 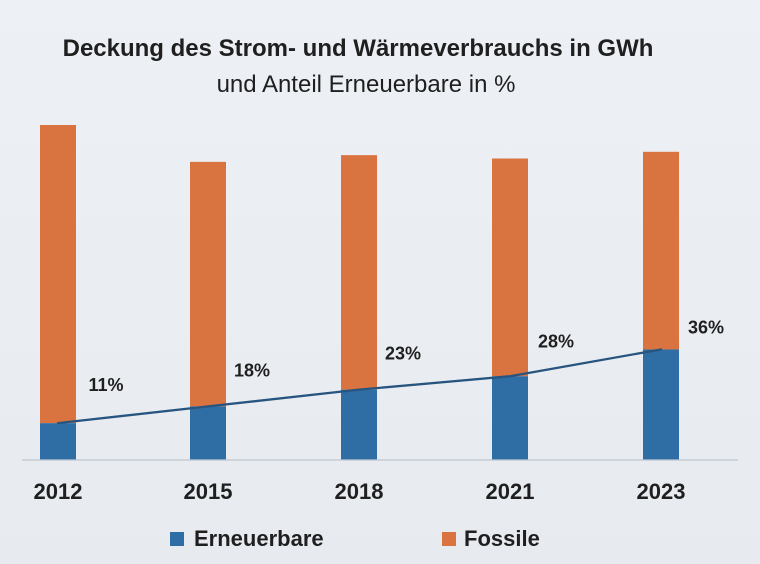 I want to click on legend-swatch-fossile, so click(x=449, y=539).